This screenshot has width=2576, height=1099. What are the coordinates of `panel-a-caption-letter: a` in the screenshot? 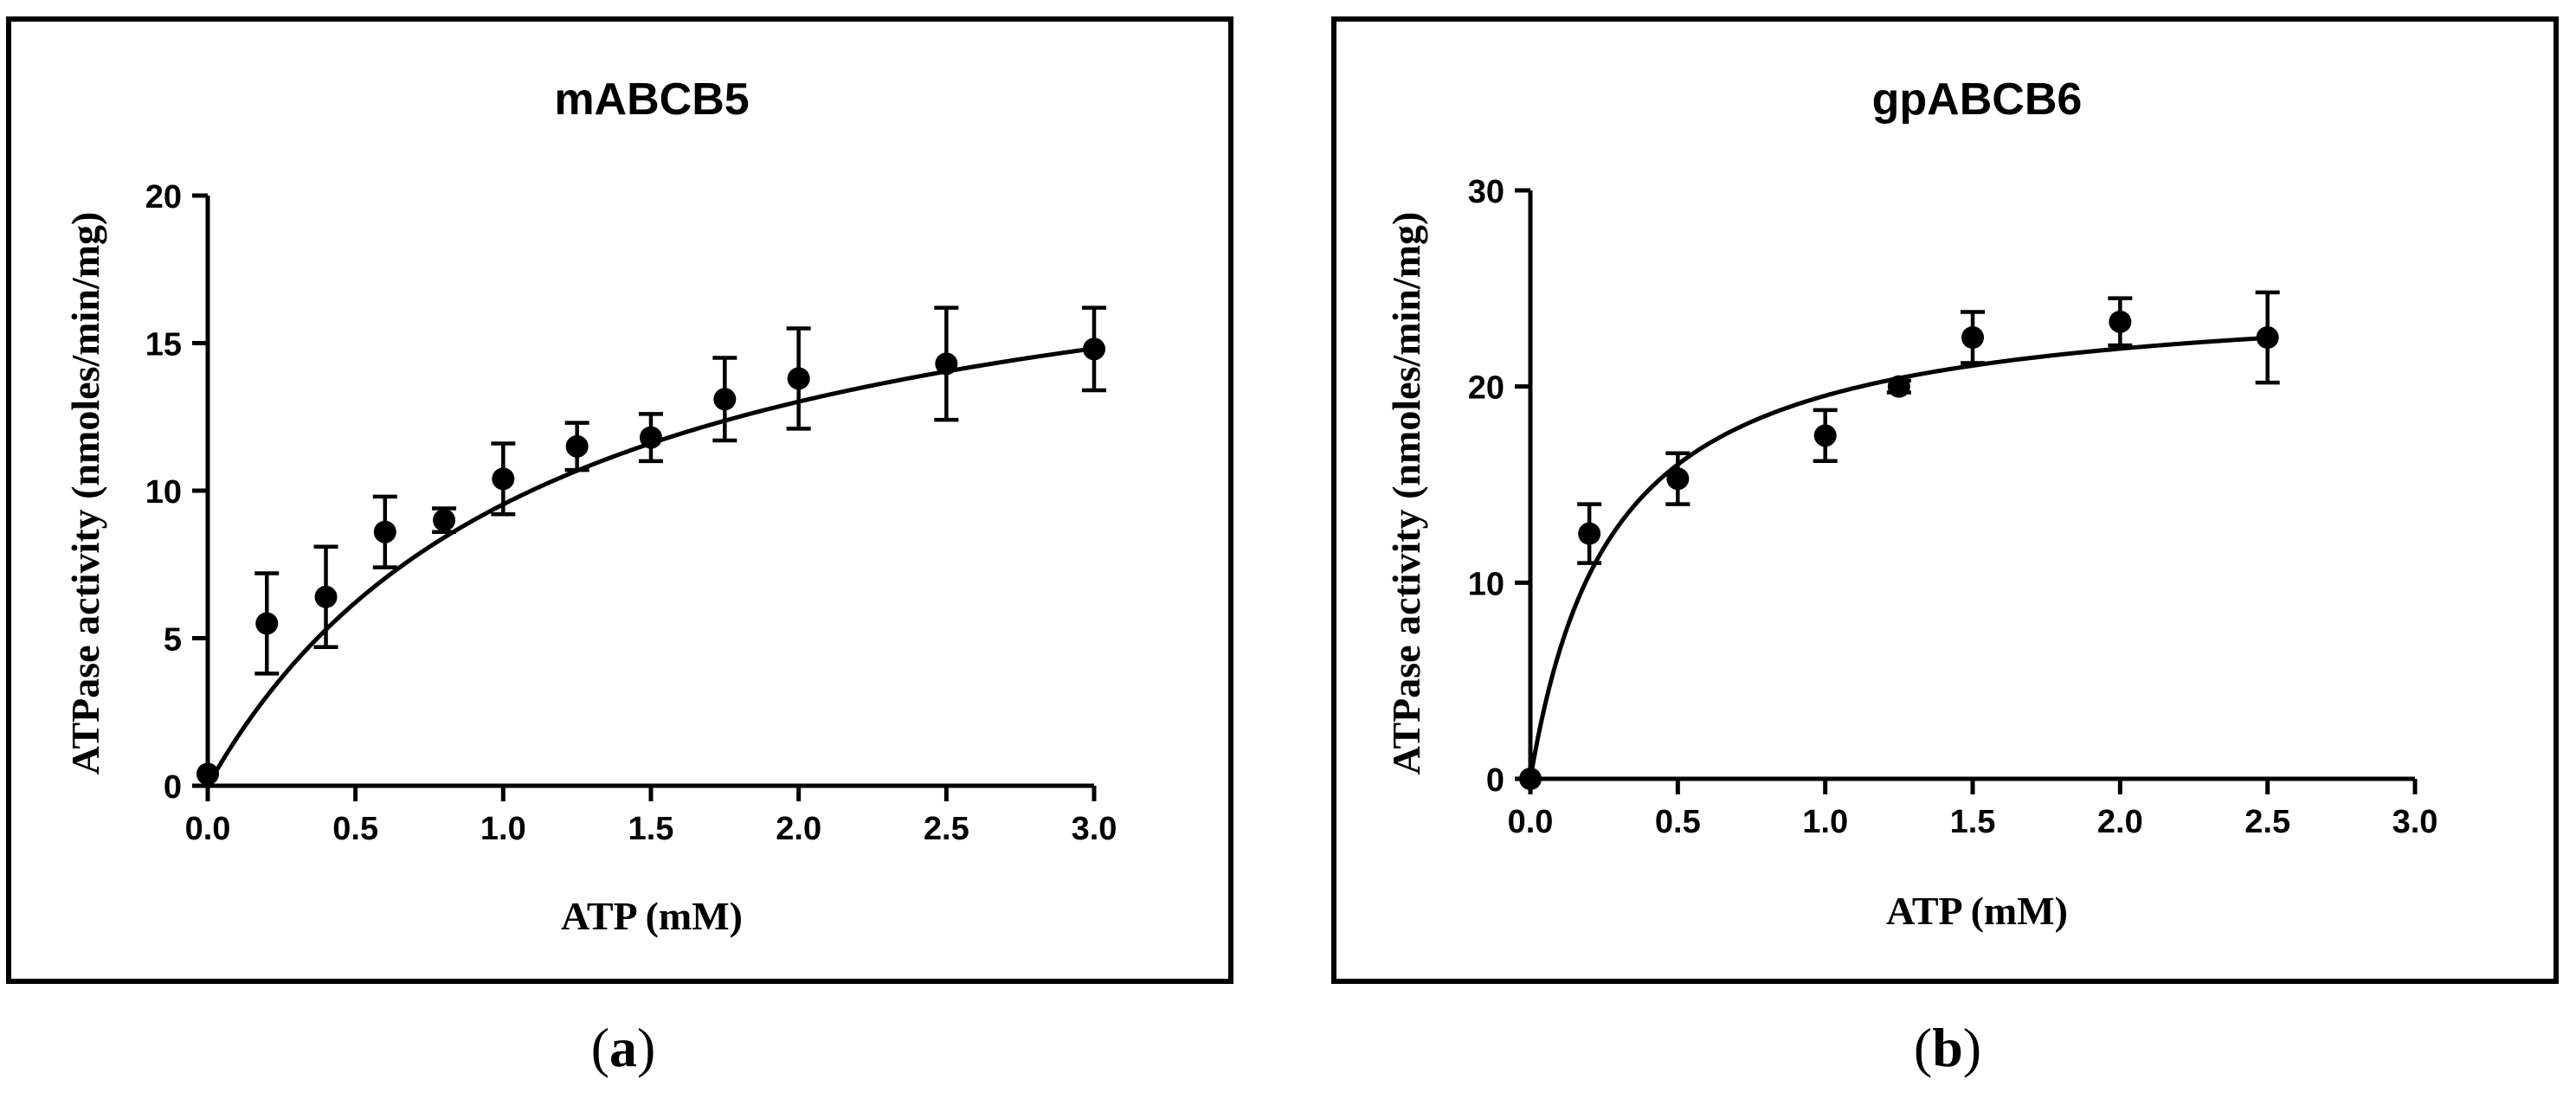 It's located at (623, 1047).